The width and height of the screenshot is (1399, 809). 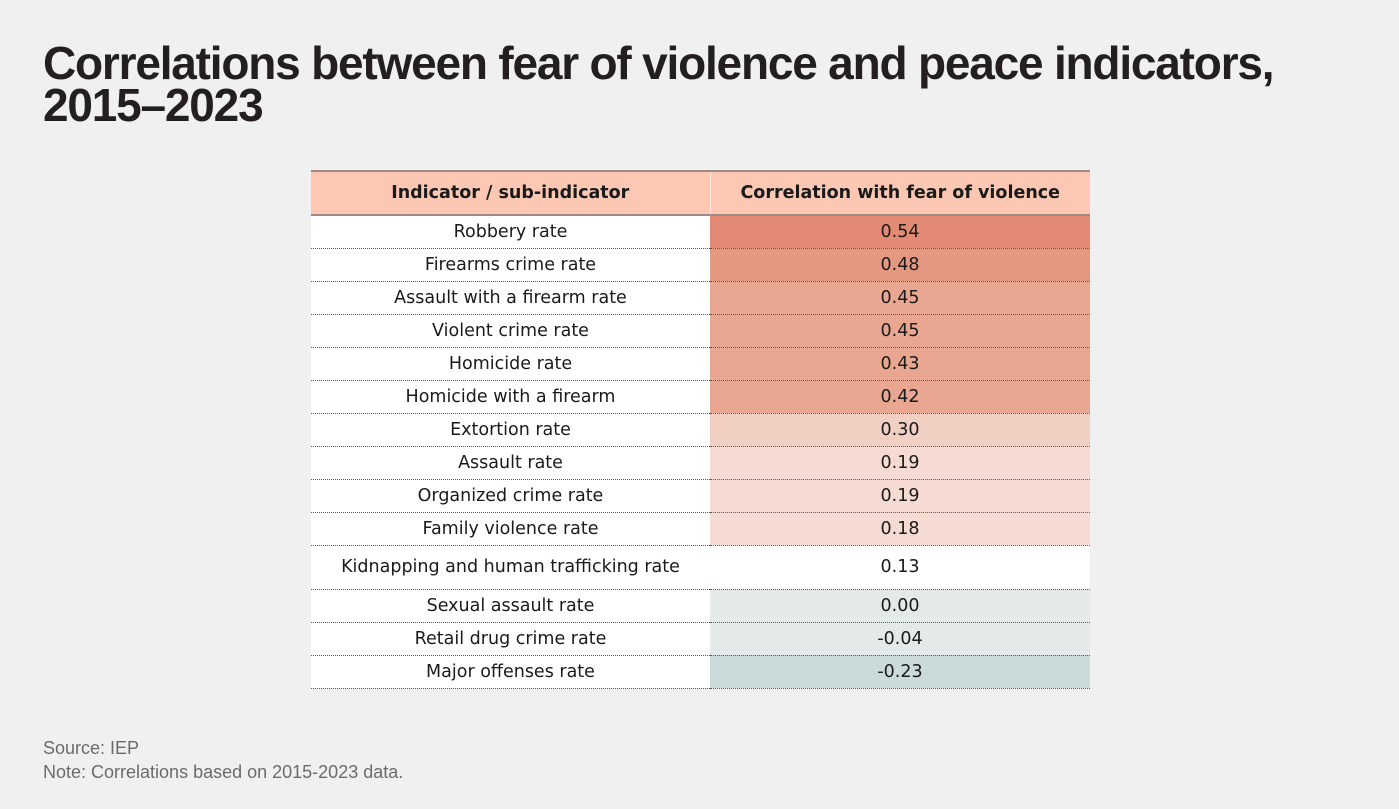 What do you see at coordinates (510, 463) in the screenshot?
I see `indicator-cell: Assault rate` at bounding box center [510, 463].